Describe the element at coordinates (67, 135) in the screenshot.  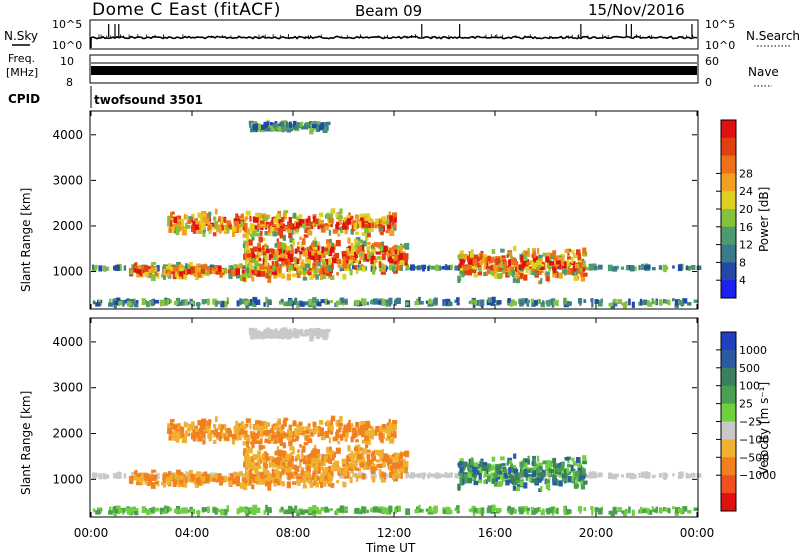
I see `power-y-tick-label: 4000` at that location.